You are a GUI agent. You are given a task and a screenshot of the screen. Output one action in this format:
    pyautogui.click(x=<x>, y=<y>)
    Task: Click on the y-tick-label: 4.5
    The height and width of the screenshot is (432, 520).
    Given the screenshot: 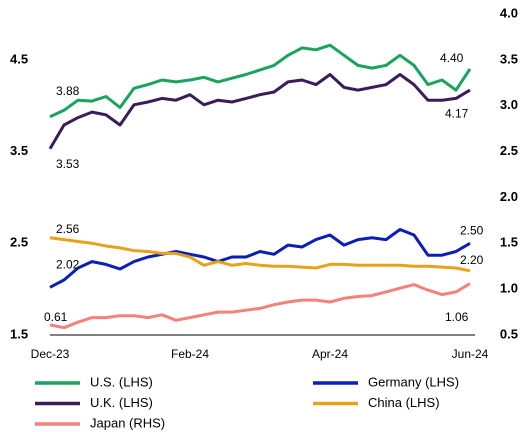 What is the action you would take?
    pyautogui.click(x=19, y=58)
    